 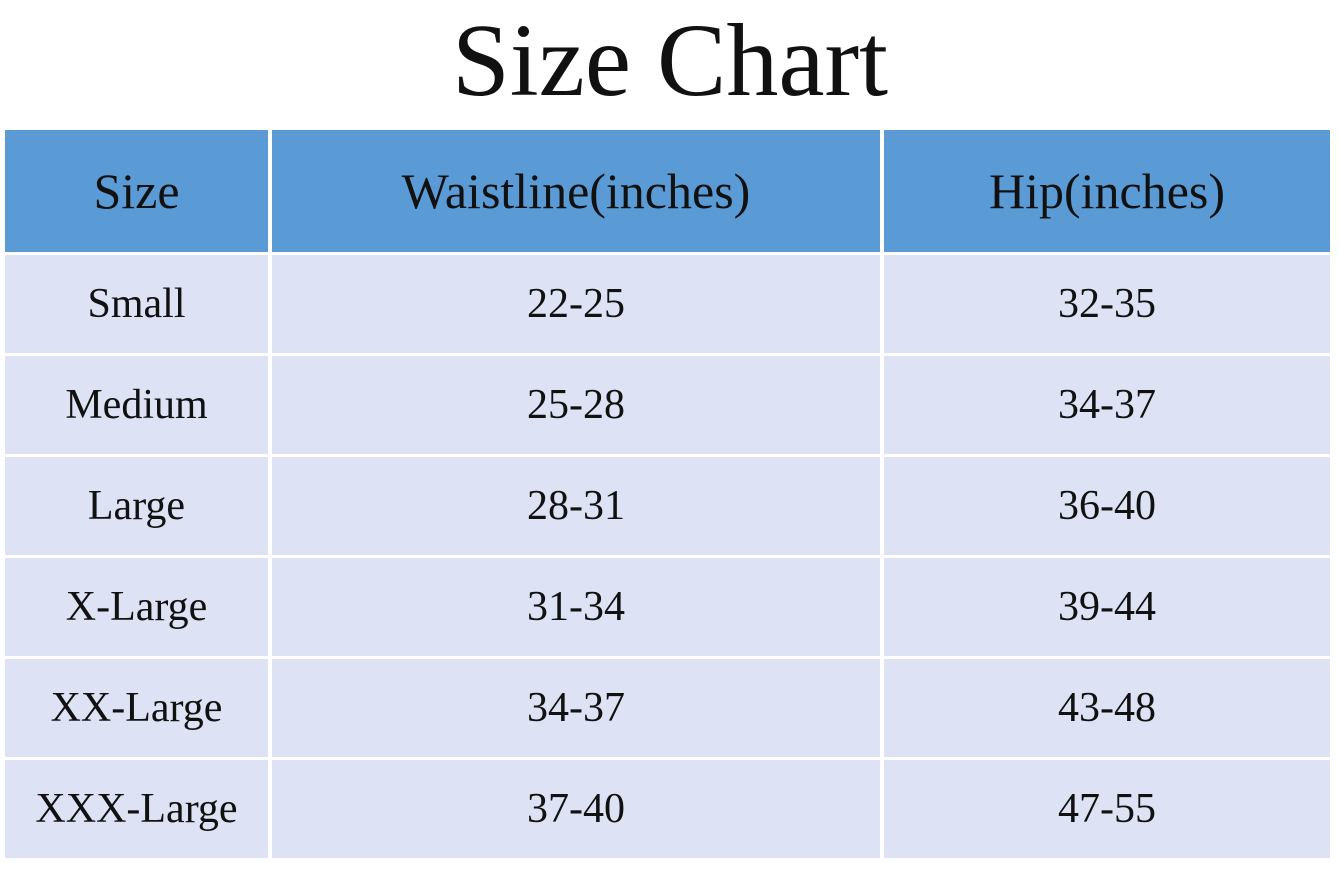 What do you see at coordinates (1107, 809) in the screenshot?
I see `table-cell: 47-55` at bounding box center [1107, 809].